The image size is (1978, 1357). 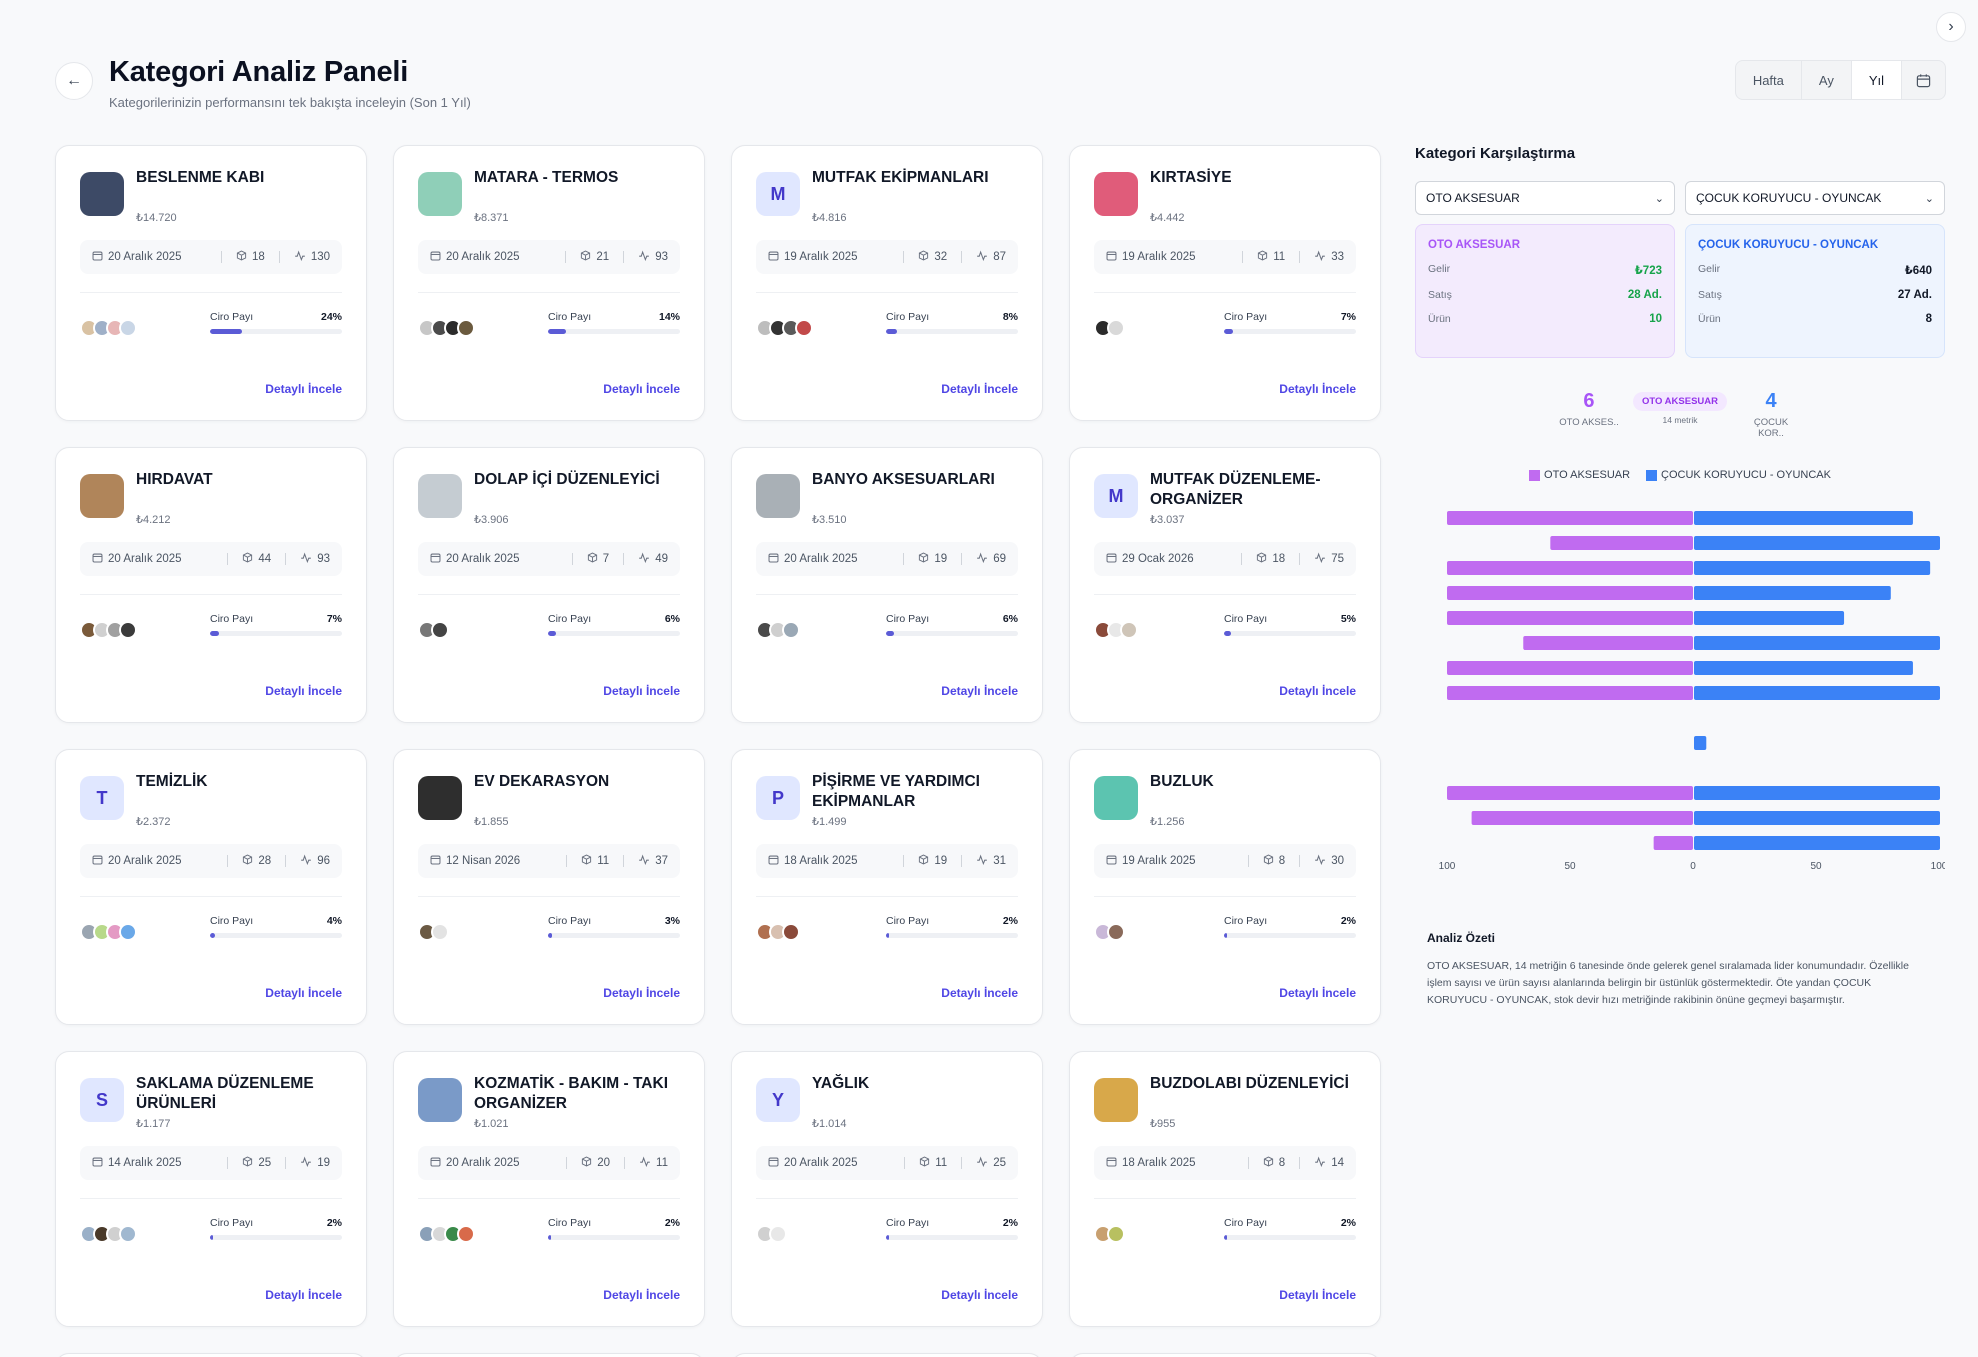 What do you see at coordinates (1290, 624) in the screenshot?
I see `revenue-share: Ciro Payı 5%` at bounding box center [1290, 624].